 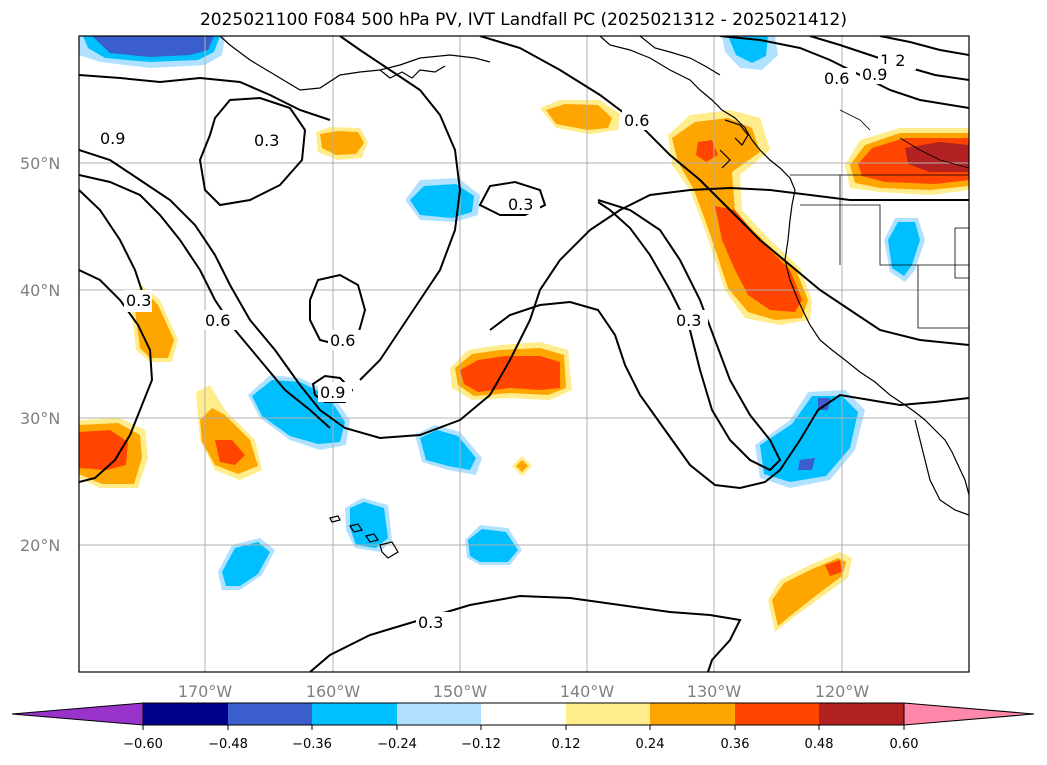 I want to click on hawaii-islands, so click(x=364, y=537).